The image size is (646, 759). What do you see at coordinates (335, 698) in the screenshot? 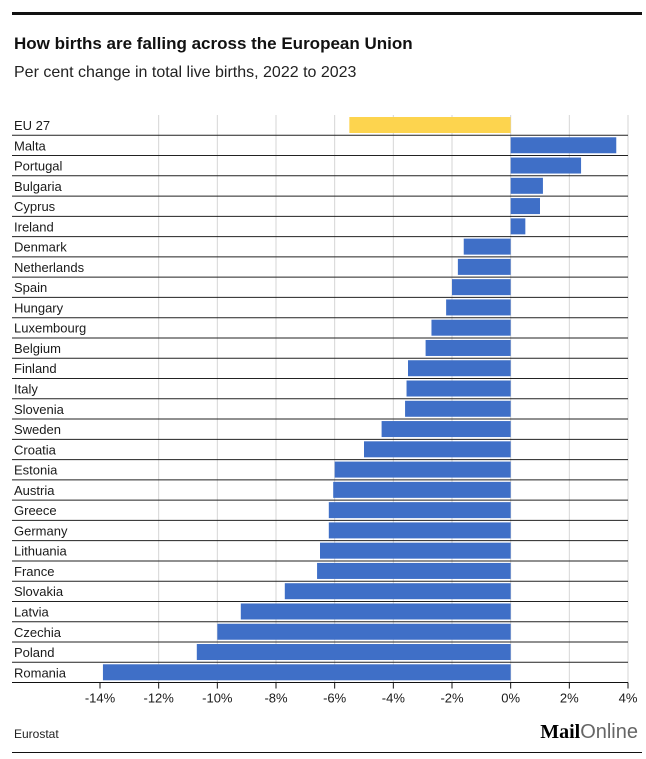
I see `x-tick-label: -6%` at bounding box center [335, 698].